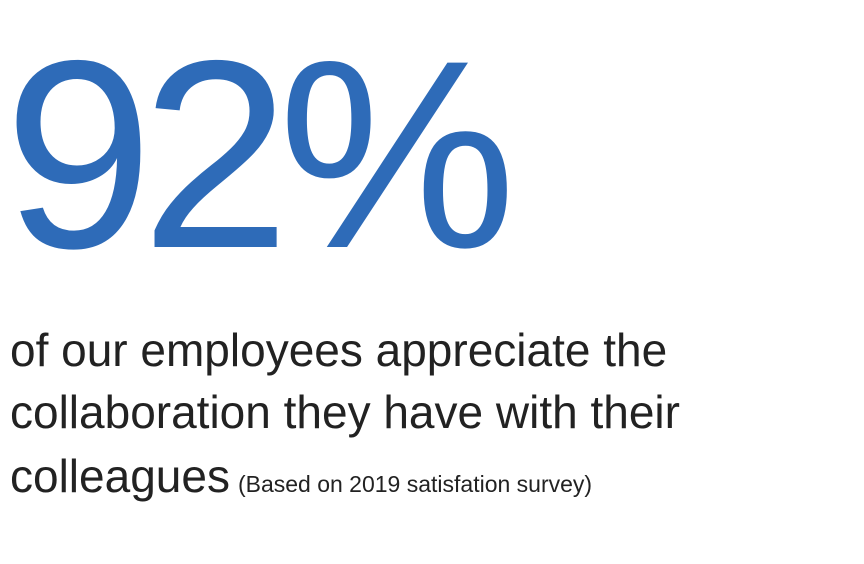 Image resolution: width=864 pixels, height=564 pixels. Describe the element at coordinates (339, 350) in the screenshot. I see `description-line: of our employees appreciate the` at that location.